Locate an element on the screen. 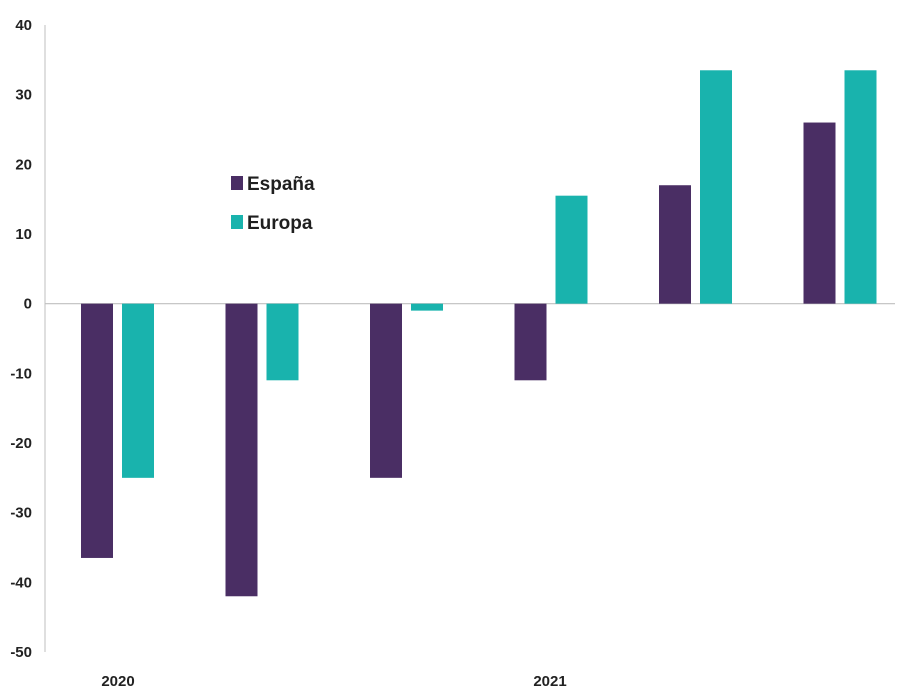 The width and height of the screenshot is (900, 690). legend-label-espana: España is located at coordinates (281, 184).